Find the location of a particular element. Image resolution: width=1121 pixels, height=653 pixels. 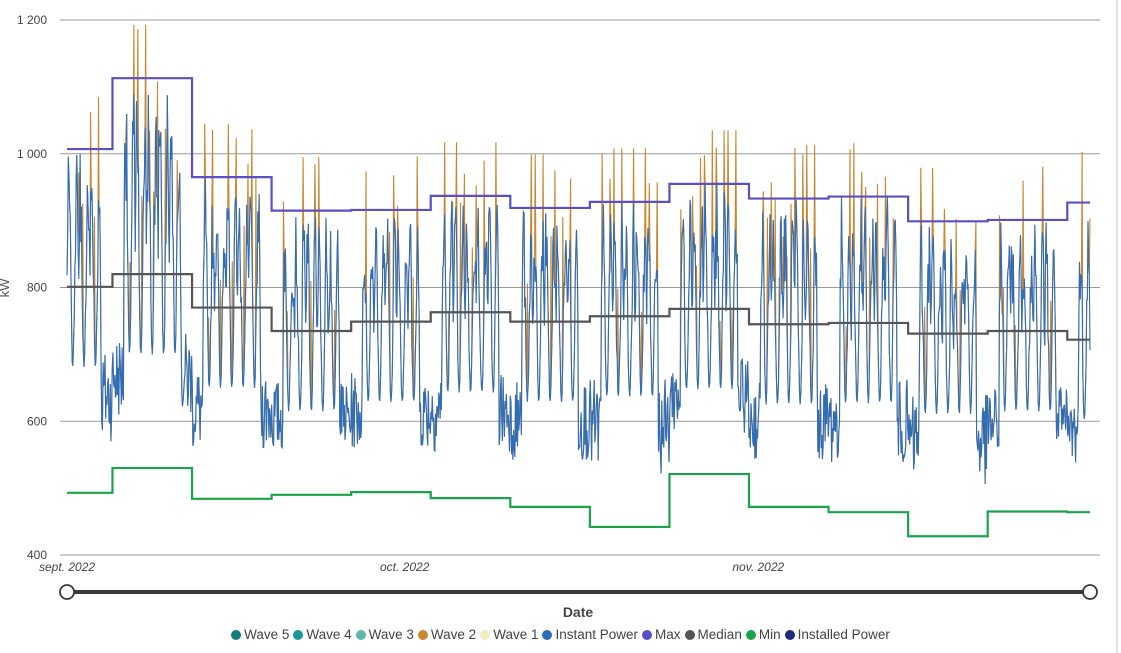

legend-label: Wave 5 is located at coordinates (267, 634).